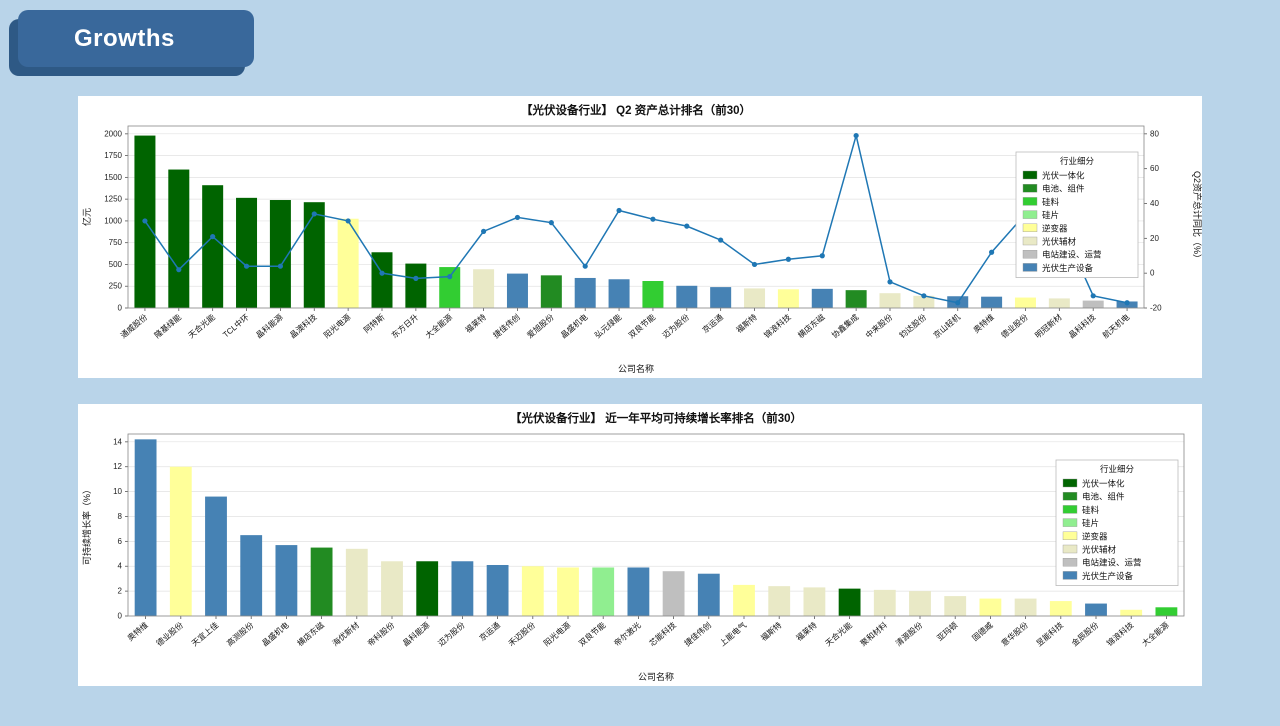 This screenshot has height=726, width=1280. Describe the element at coordinates (489, 631) in the screenshot. I see `x-tick-label: 京运通` at that location.